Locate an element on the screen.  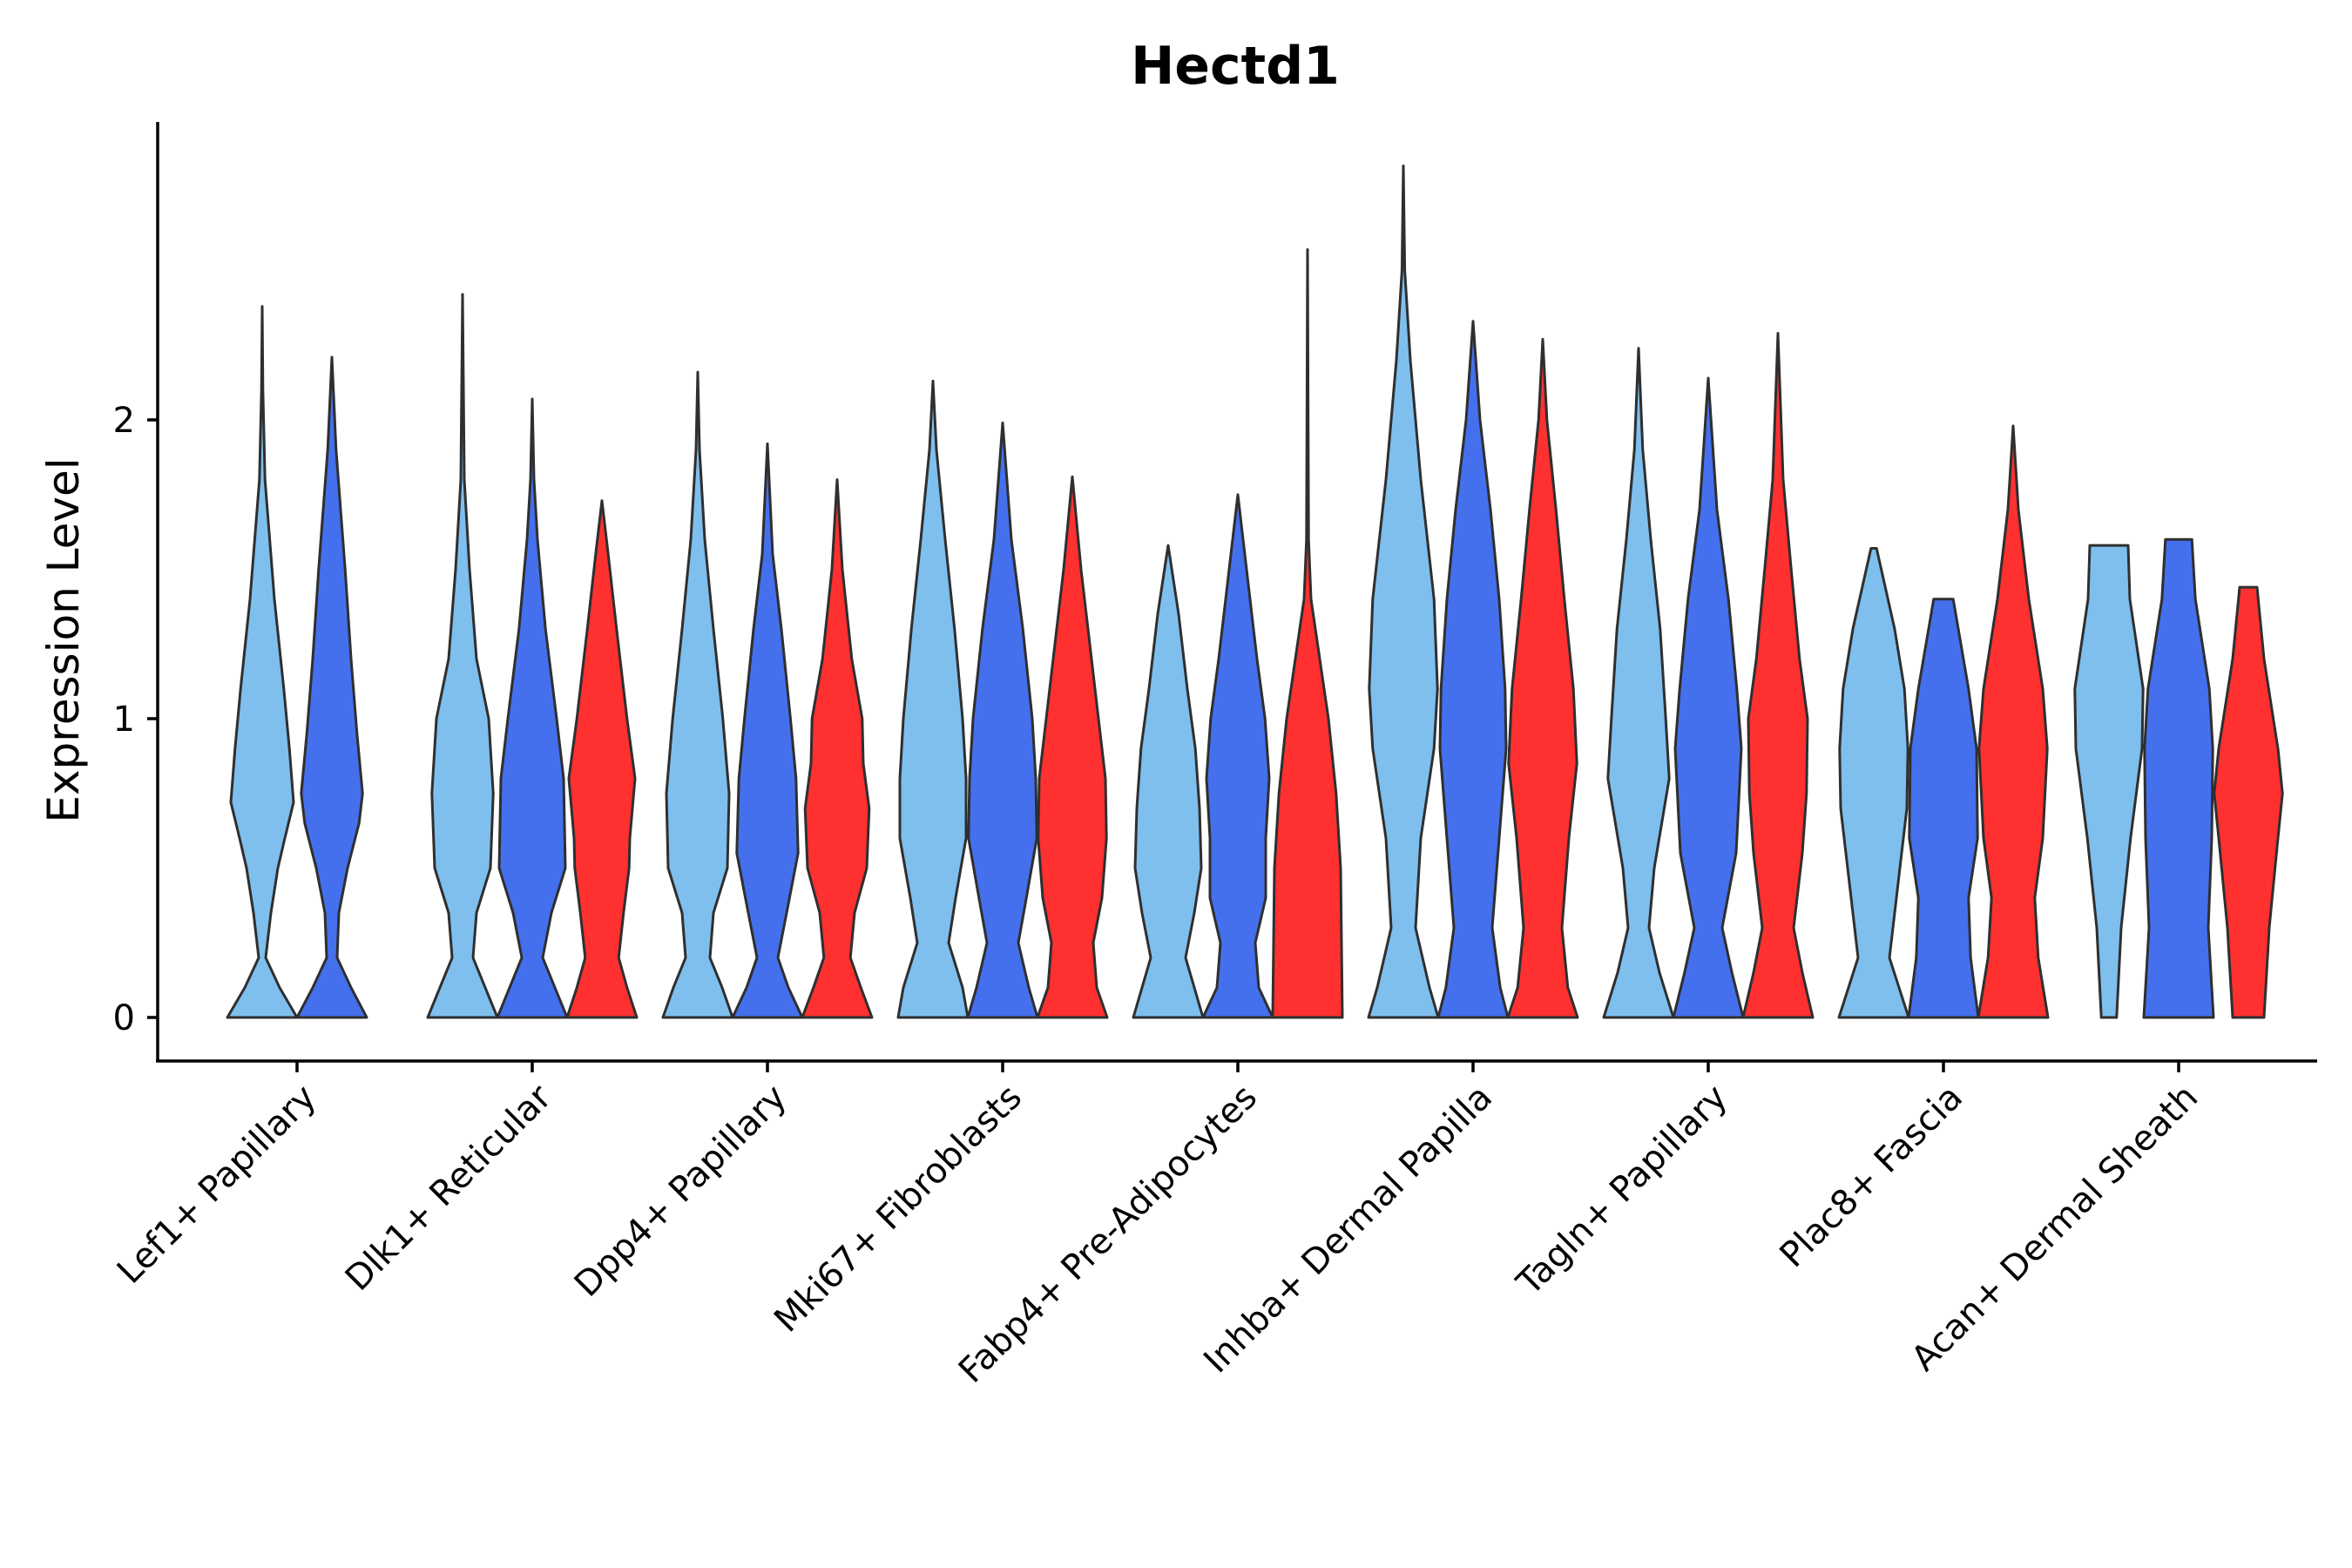
chart-title: Hectd1 is located at coordinates (1235, 66).